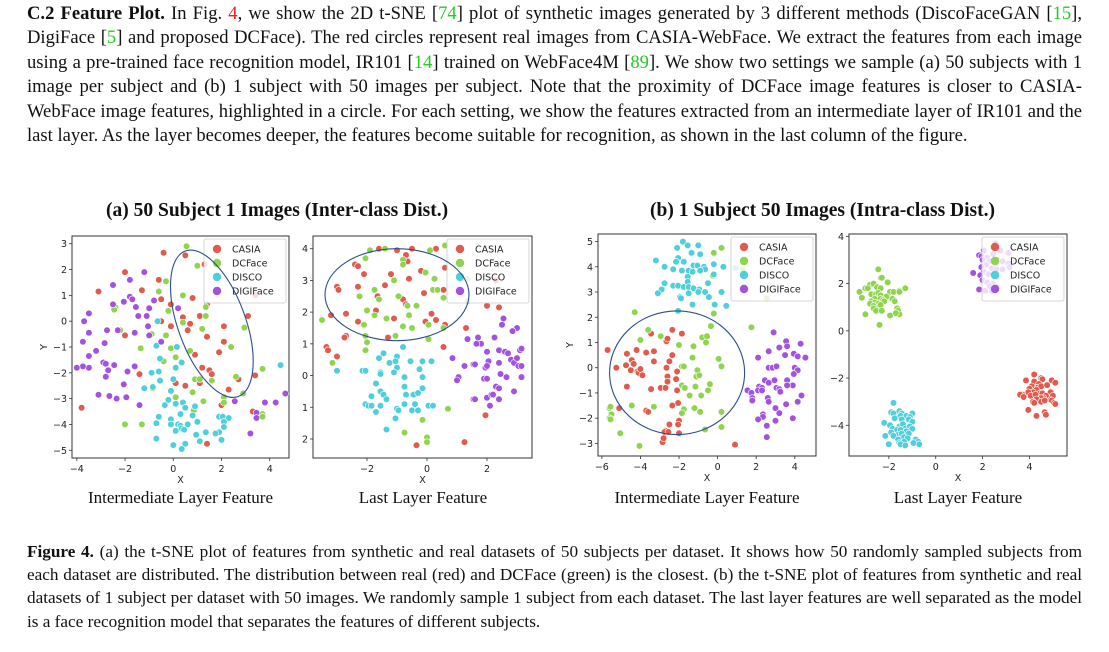 The height and width of the screenshot is (652, 1109). Describe the element at coordinates (196, 13) in the screenshot. I see `paragraph-text: In Fig.` at that location.